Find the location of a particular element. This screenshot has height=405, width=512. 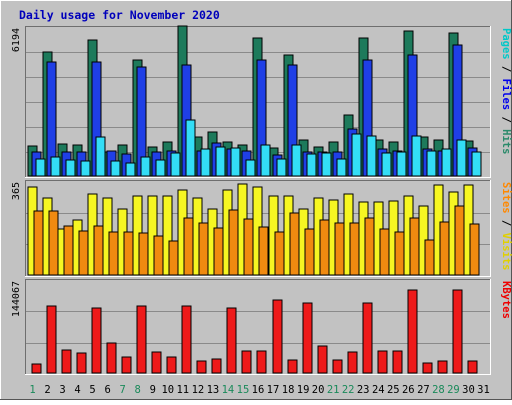

x-tick-label: 14 is located at coordinates (228, 390).